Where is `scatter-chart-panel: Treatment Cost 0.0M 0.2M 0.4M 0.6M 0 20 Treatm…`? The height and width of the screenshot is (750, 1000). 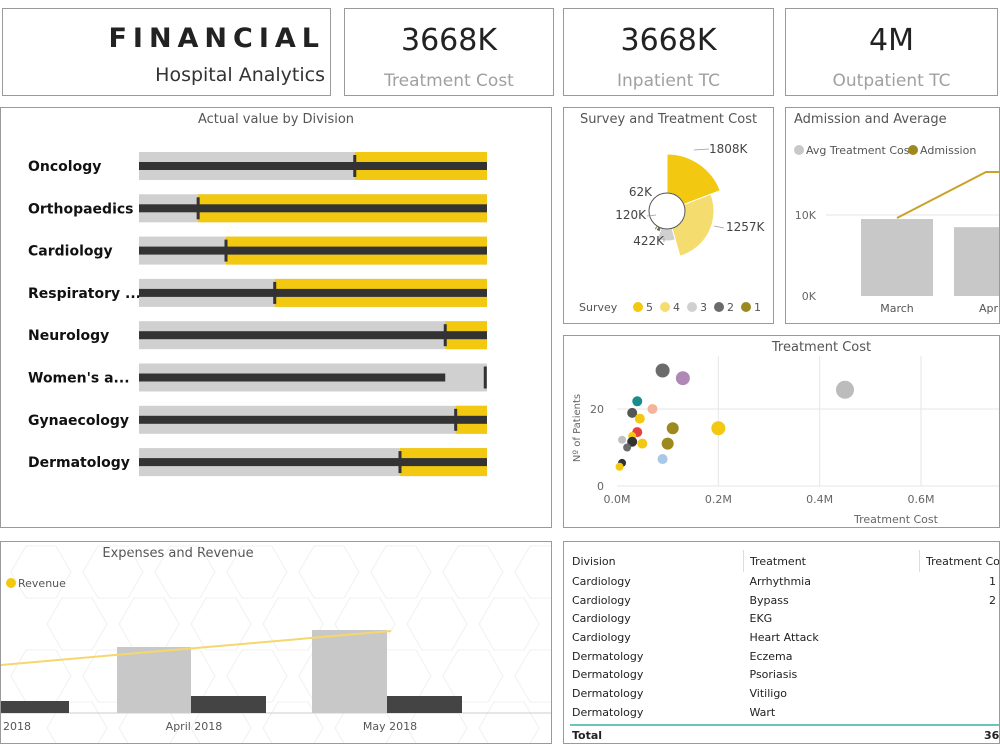
scatter-chart-panel: Treatment Cost 0.0M 0.2M 0.4M 0.6M 0 20 Treatm… is located at coordinates (781, 431).